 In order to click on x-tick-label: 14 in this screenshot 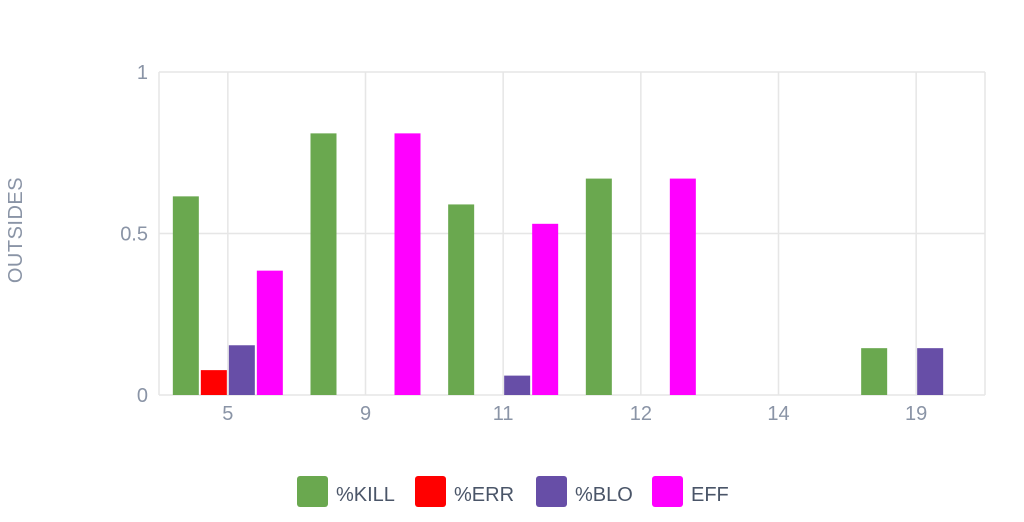, I will do `click(778, 414)`.